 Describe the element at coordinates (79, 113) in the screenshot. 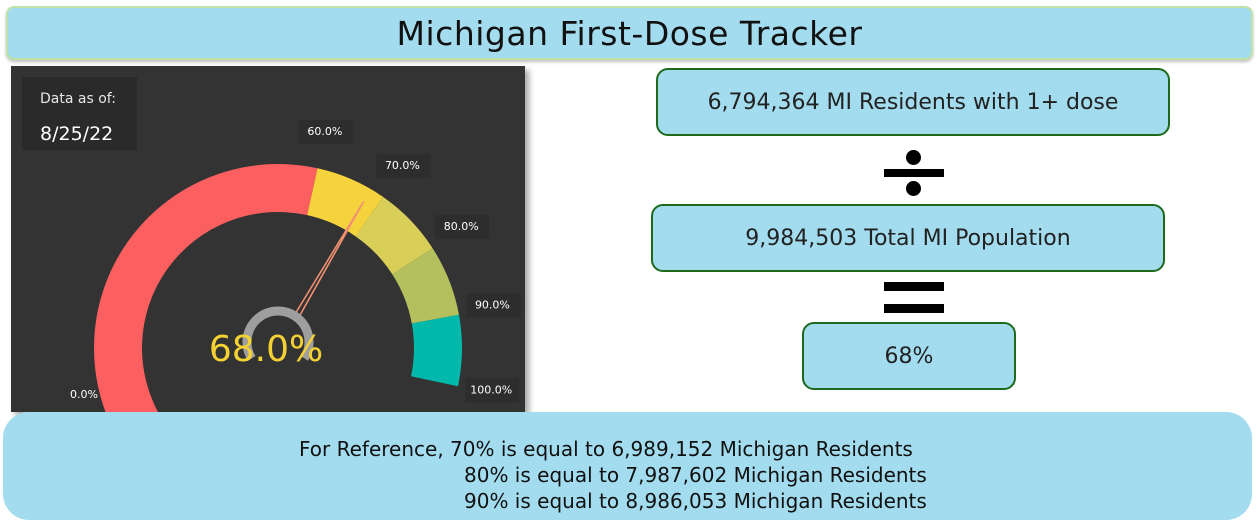

I see `data-date-card: Data as of: 8/25/22` at that location.